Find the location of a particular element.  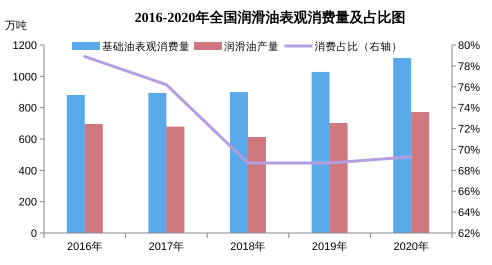

y-tick-label: 800 is located at coordinates (27, 108).